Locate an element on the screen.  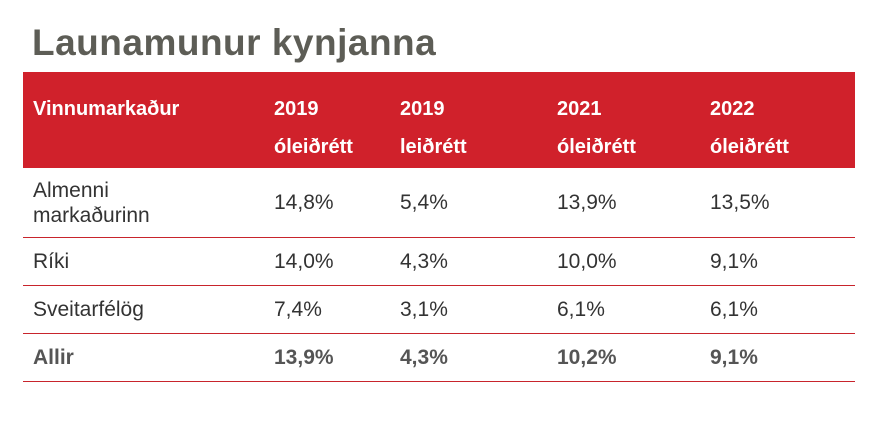
row-label-line1: Allir is located at coordinates (53, 357).